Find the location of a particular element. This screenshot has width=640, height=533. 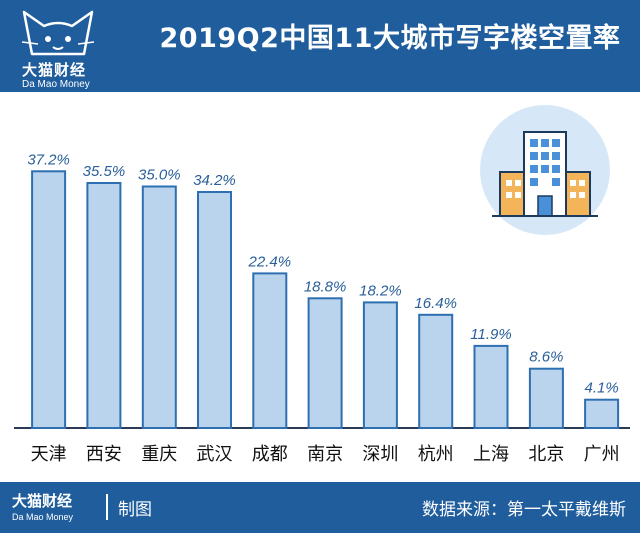

logo: 大猫财经 Da Mao Money is located at coordinates (63, 47).